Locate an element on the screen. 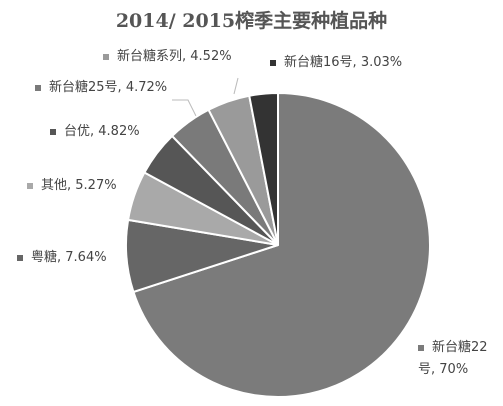  label-category: 台优 is located at coordinates (77, 131).